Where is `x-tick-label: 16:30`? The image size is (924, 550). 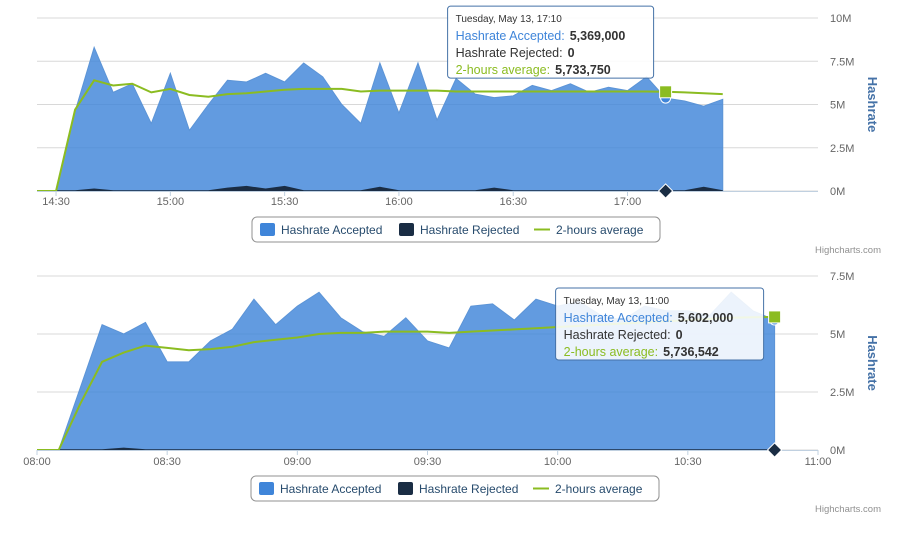 x-tick-label: 16:30 is located at coordinates (513, 202).